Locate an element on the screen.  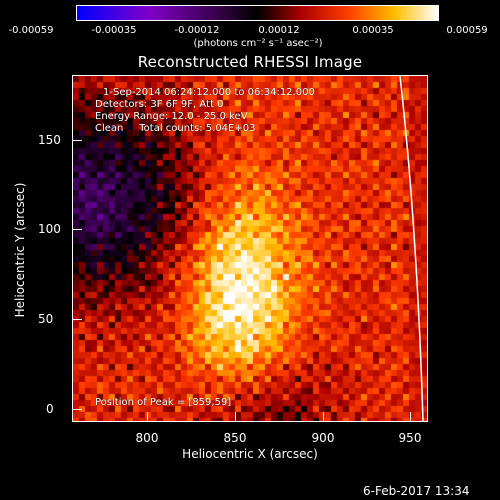
colorbar-tick-label: 0.00012 is located at coordinates (279, 30).